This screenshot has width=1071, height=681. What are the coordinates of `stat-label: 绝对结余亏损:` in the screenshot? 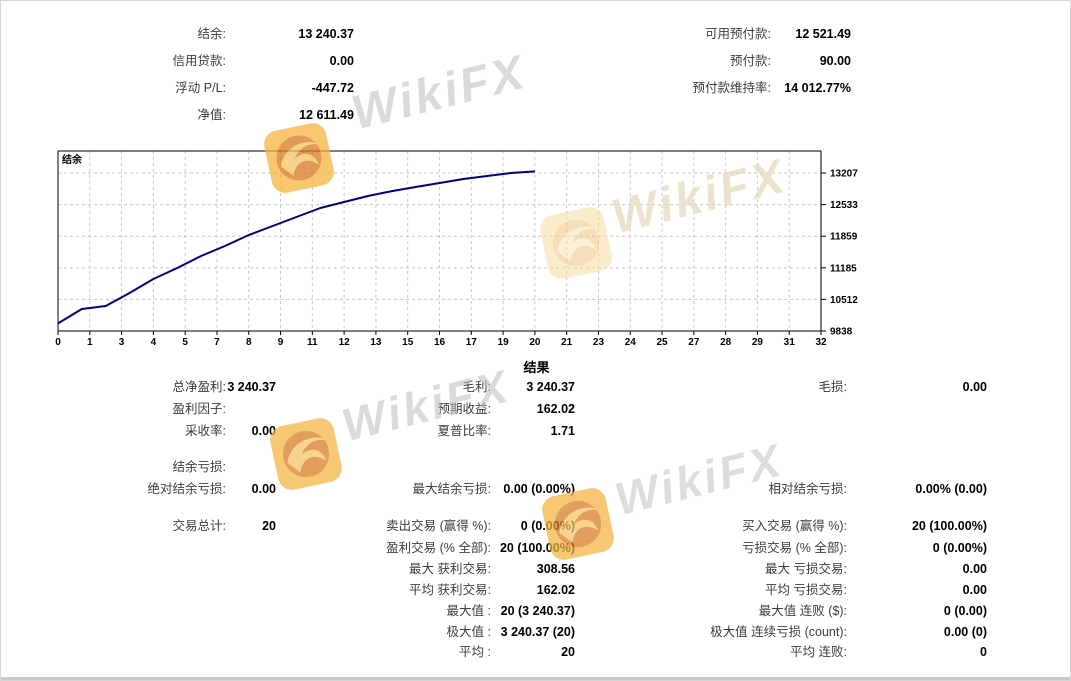 It's located at (186, 489).